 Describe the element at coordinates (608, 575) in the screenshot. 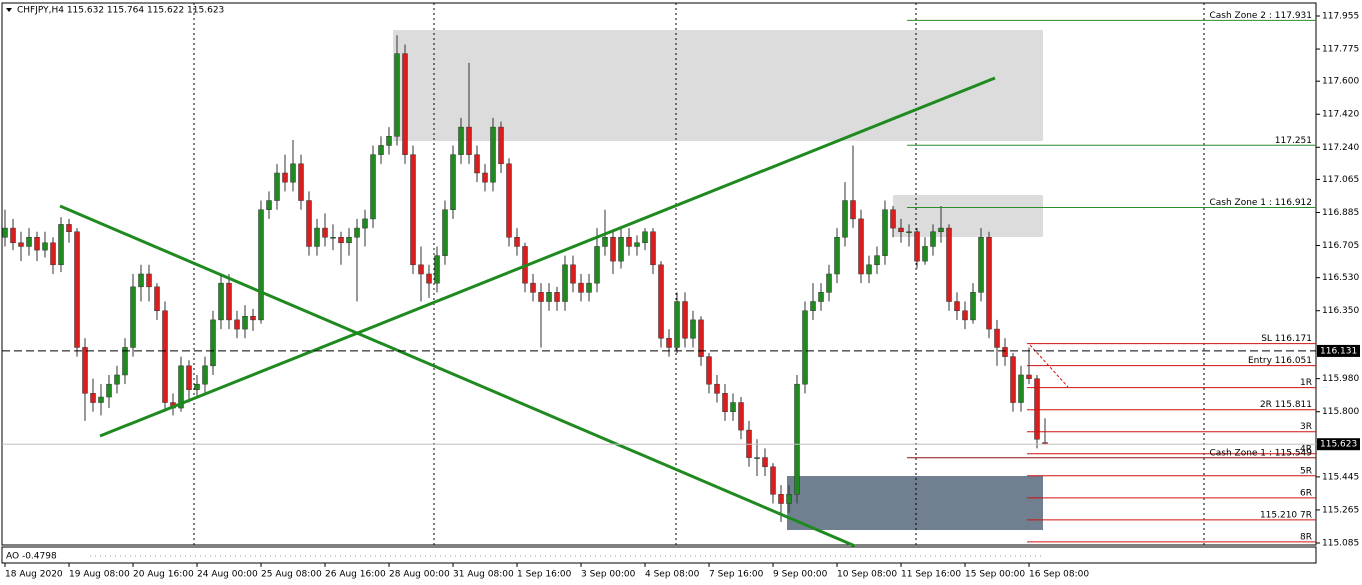

I see `x-tick-label: 3 Sep 00:00` at that location.